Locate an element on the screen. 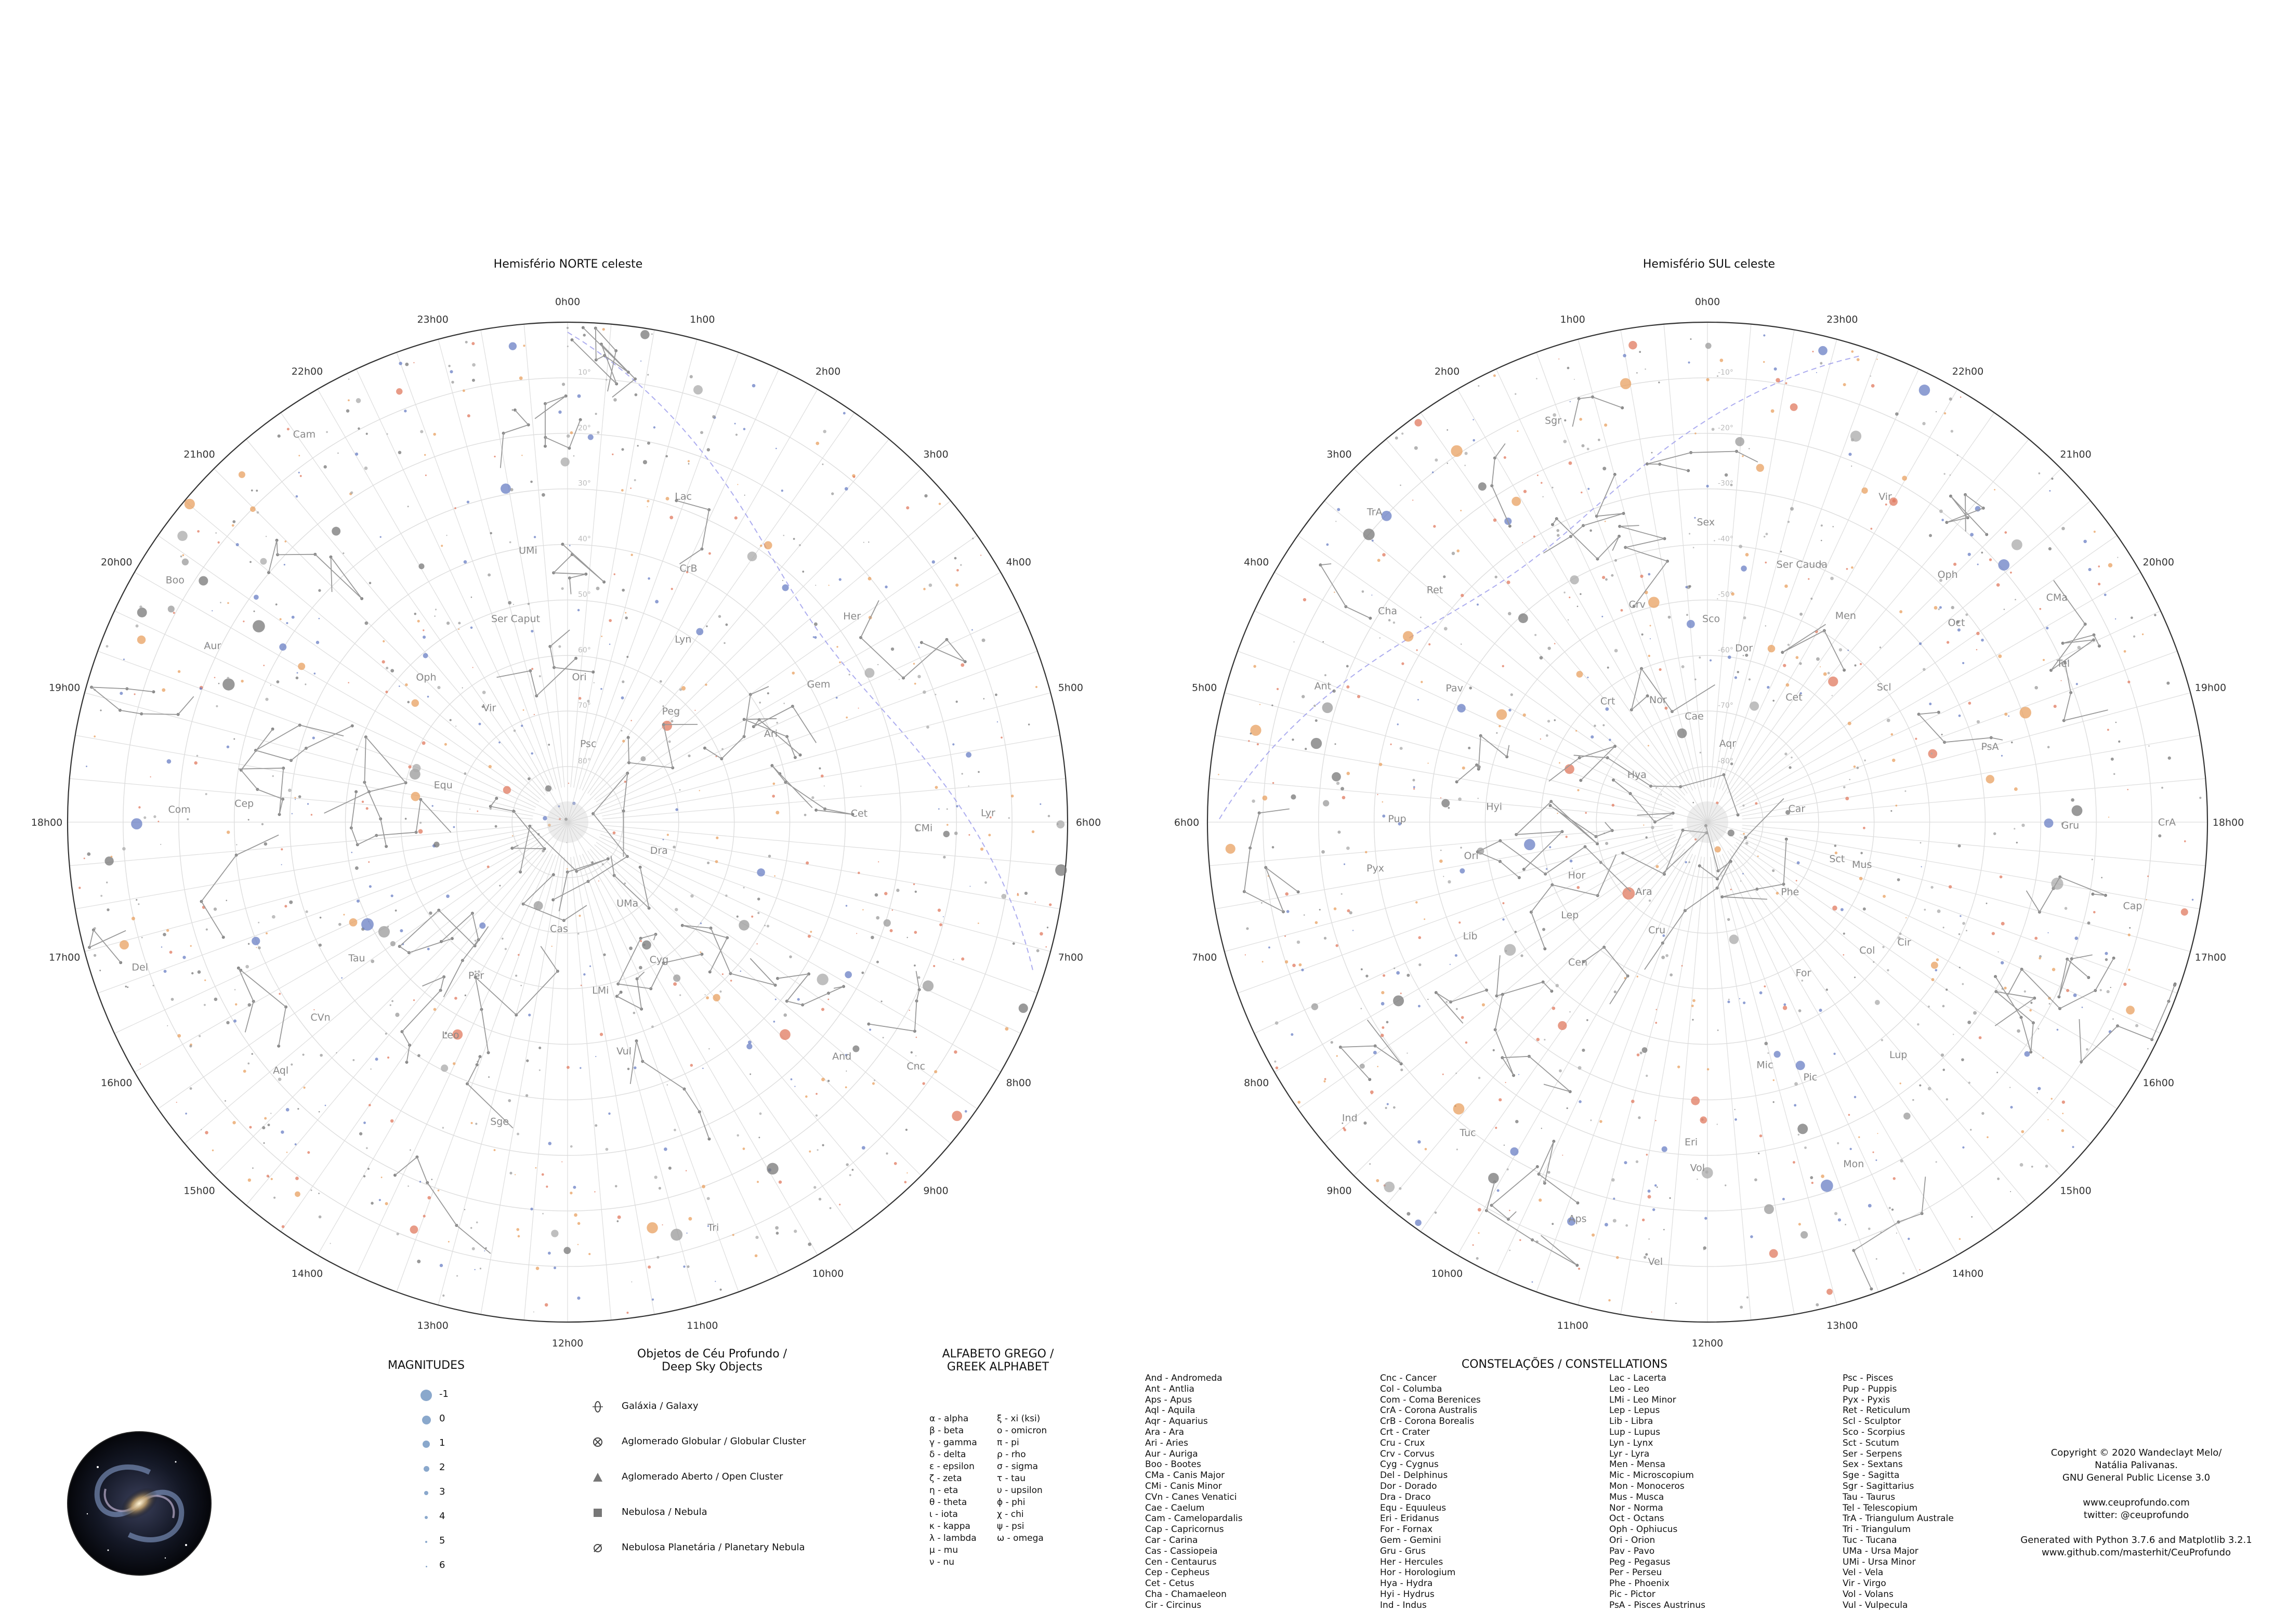 This screenshot has width=2274, height=1624. constellation-label: Pav is located at coordinates (1454, 688).